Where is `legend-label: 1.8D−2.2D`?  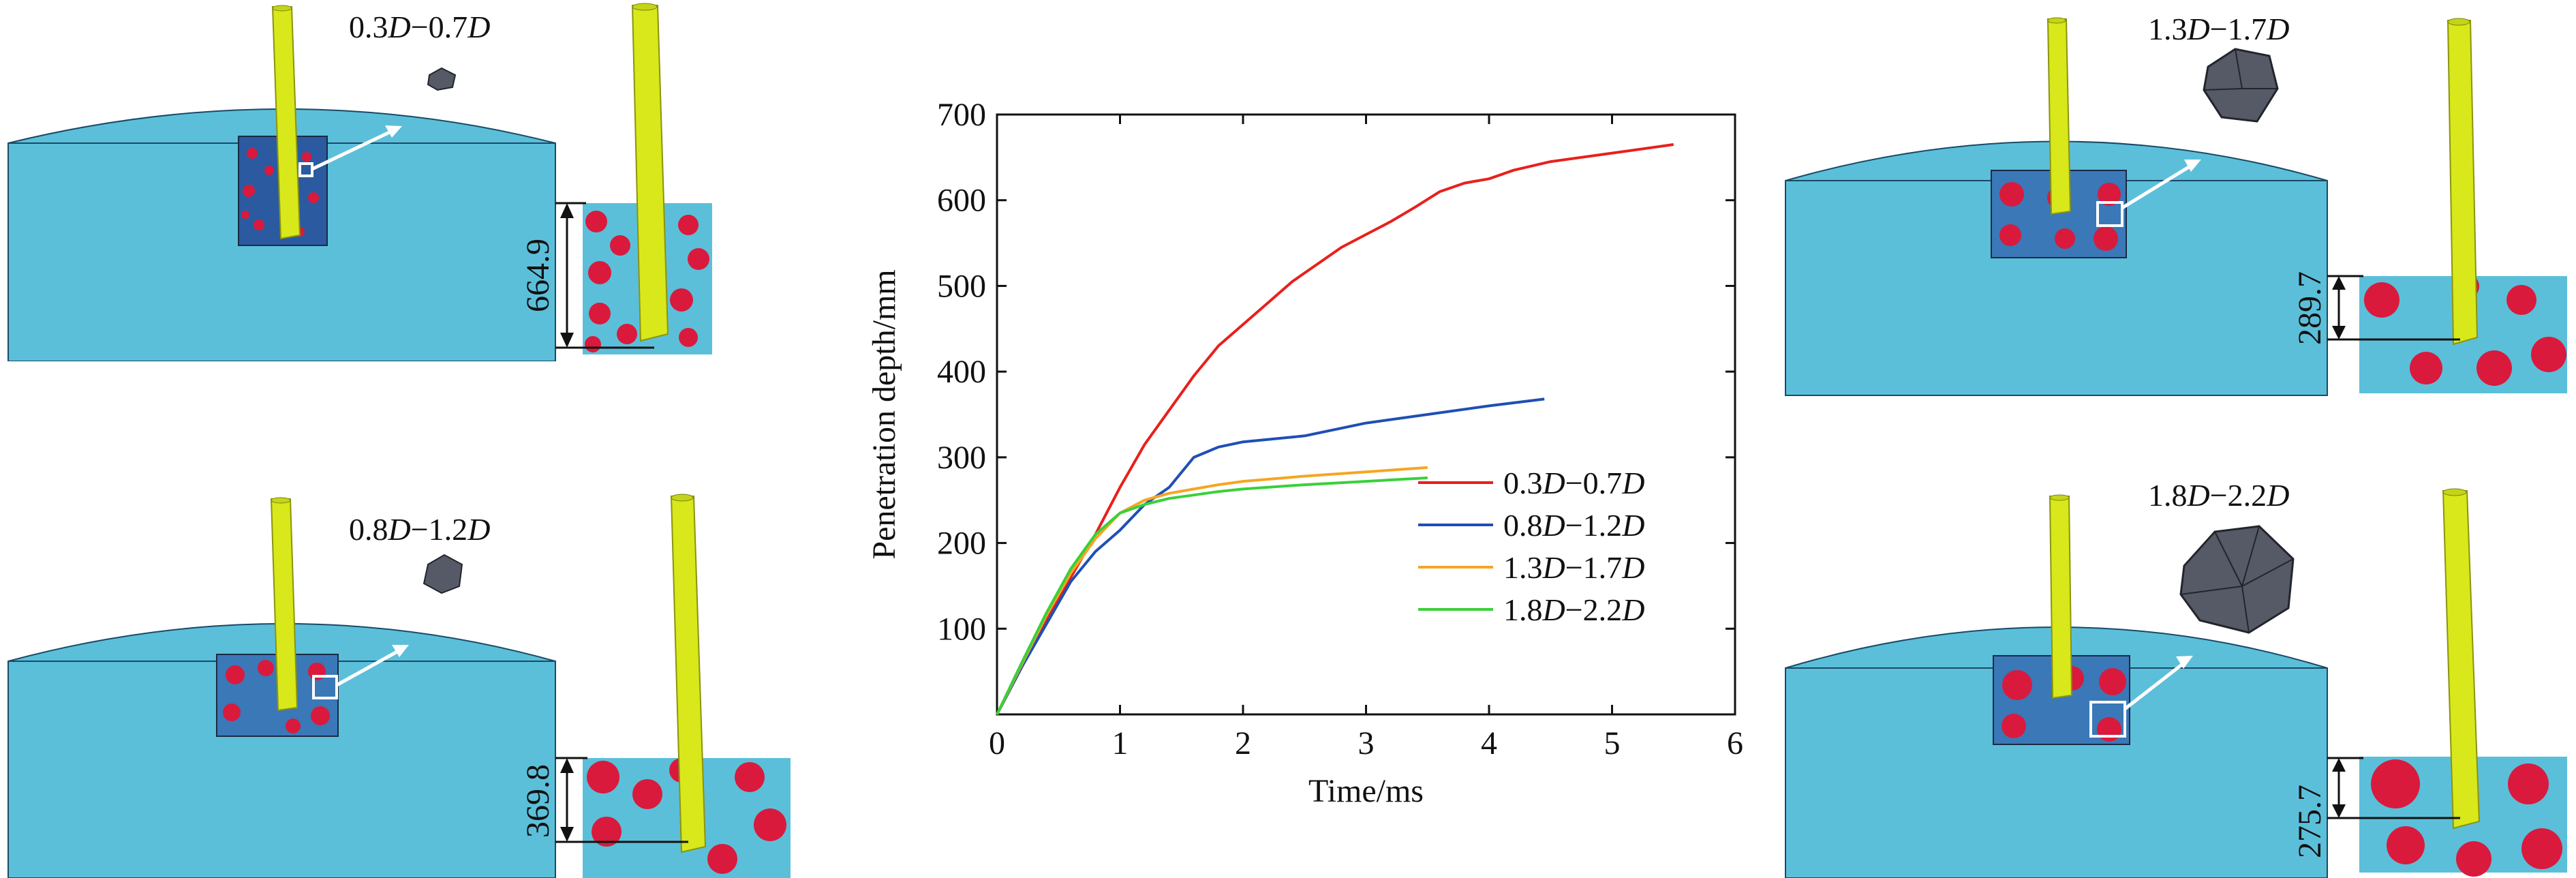
legend-label: 1.8D−2.2D is located at coordinates (1573, 609).